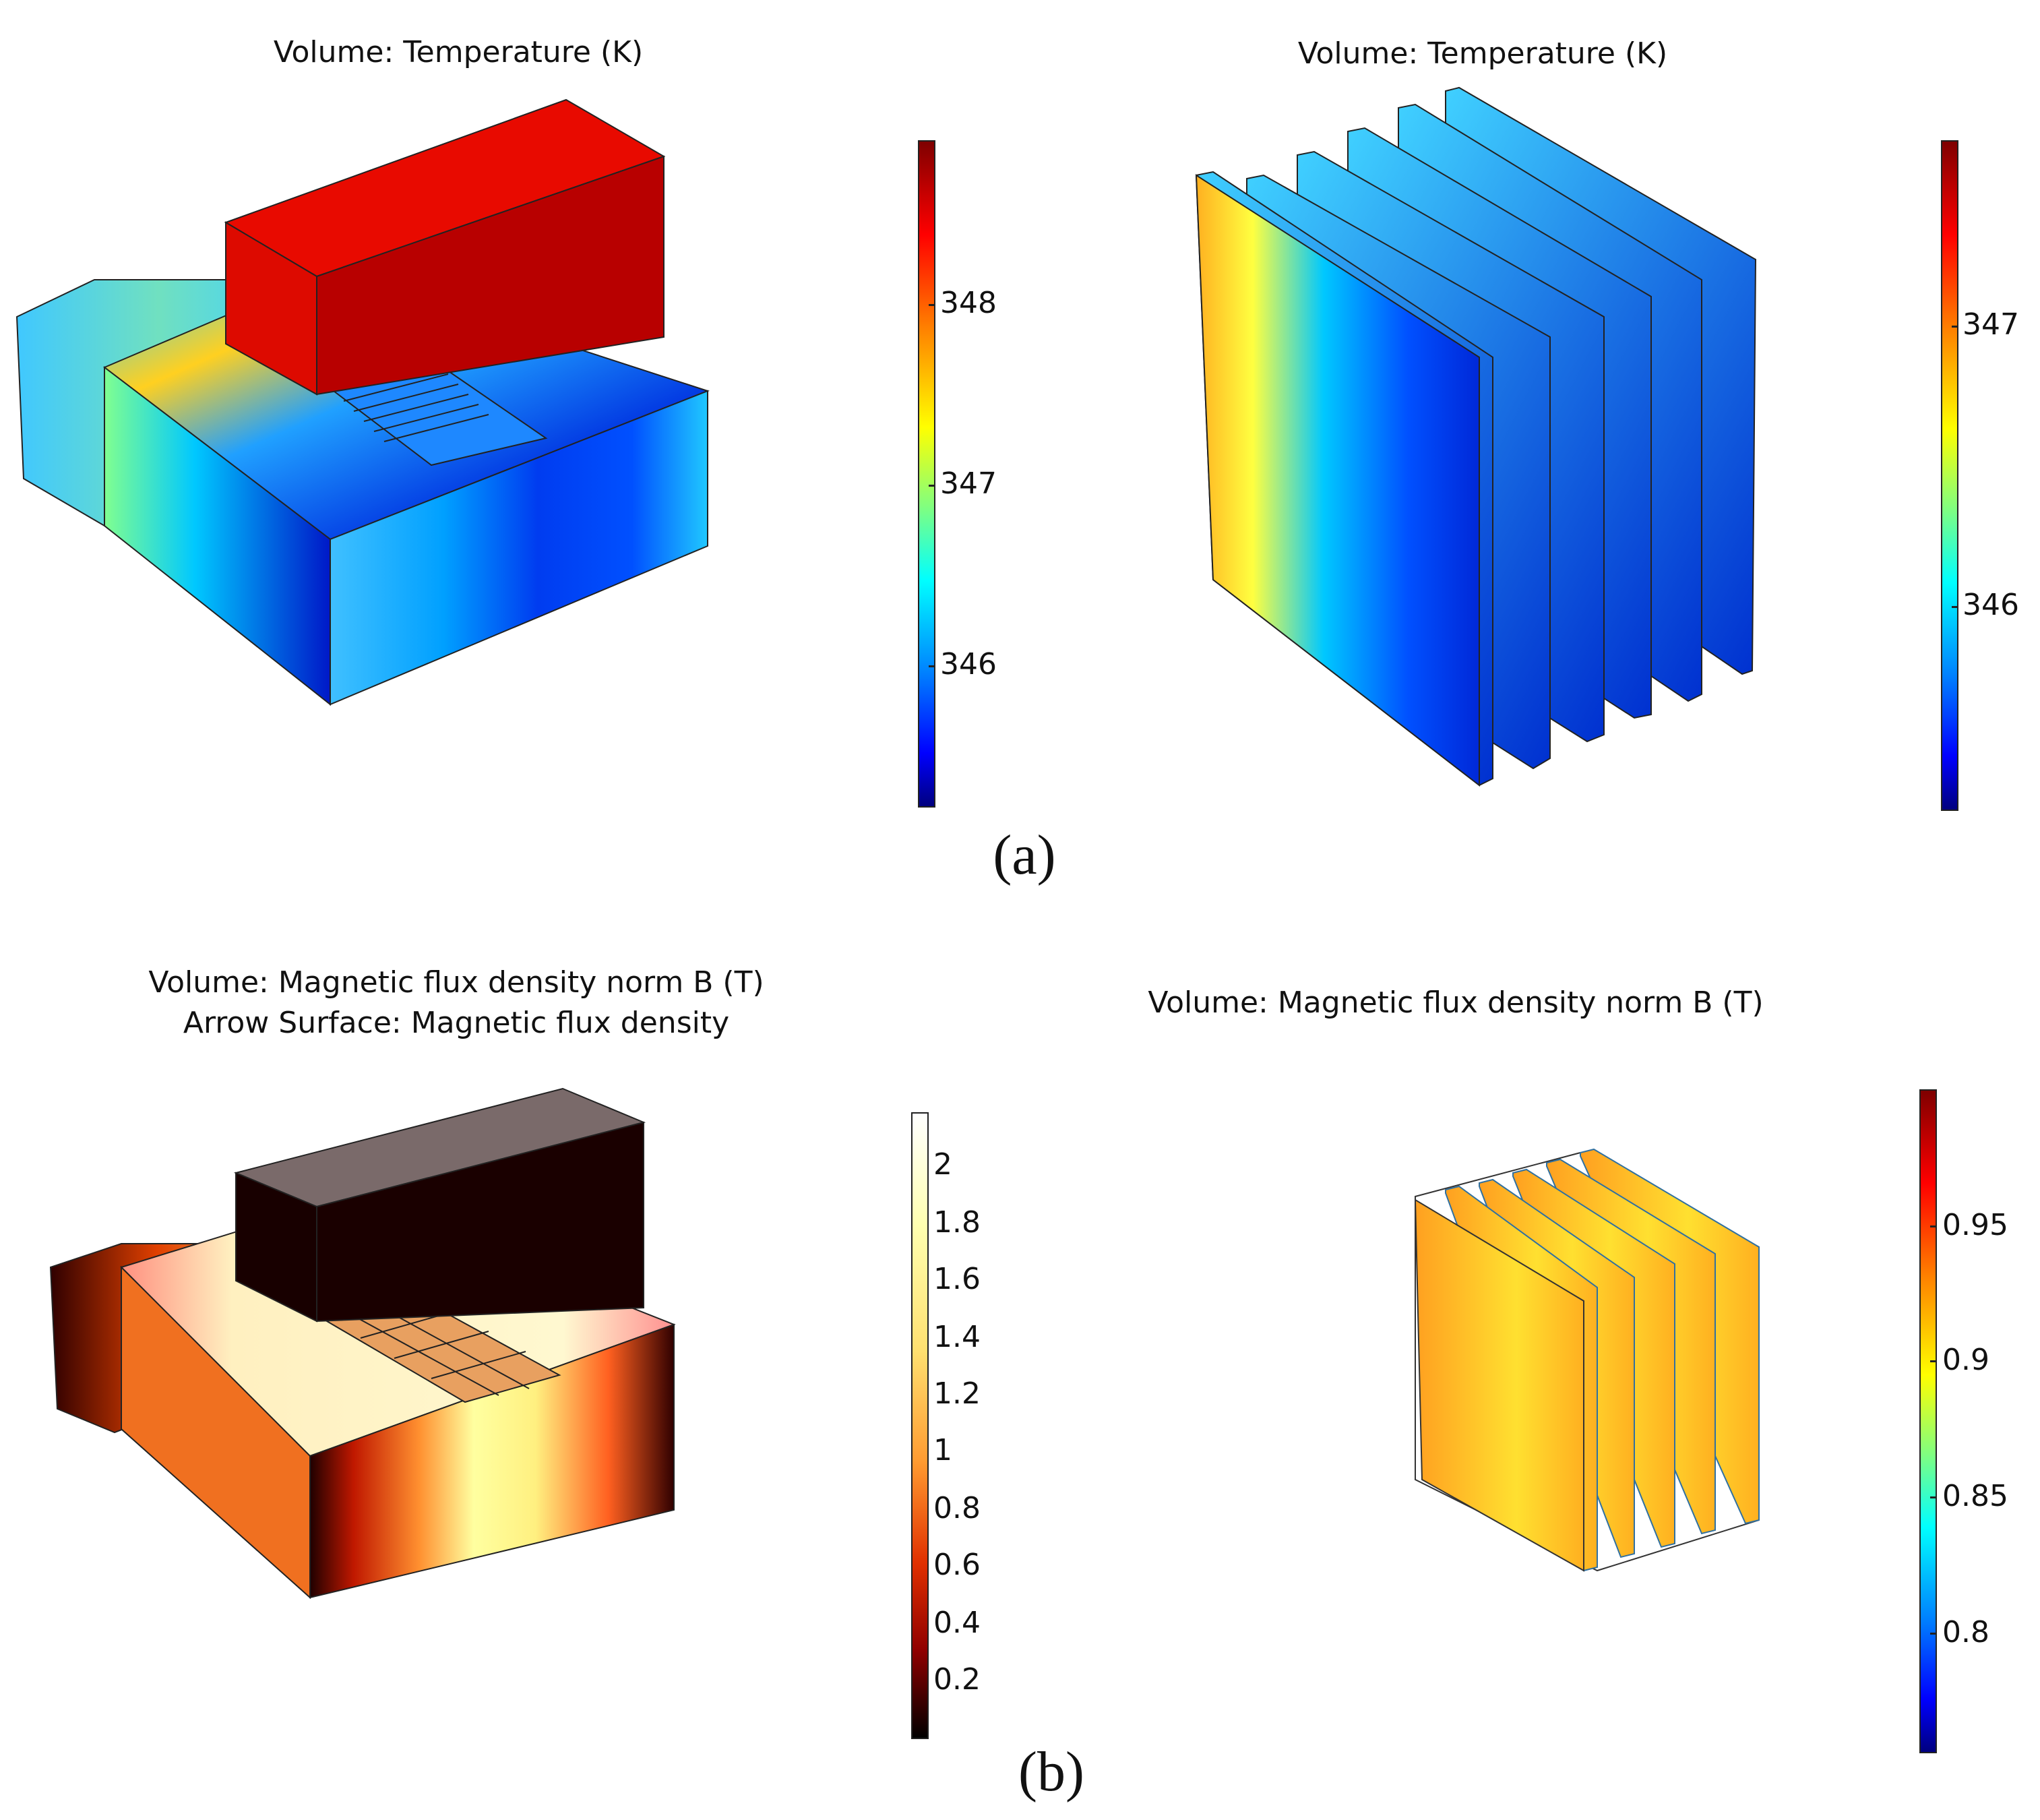  I want to click on tick-label: 0.9, so click(1965, 1360).